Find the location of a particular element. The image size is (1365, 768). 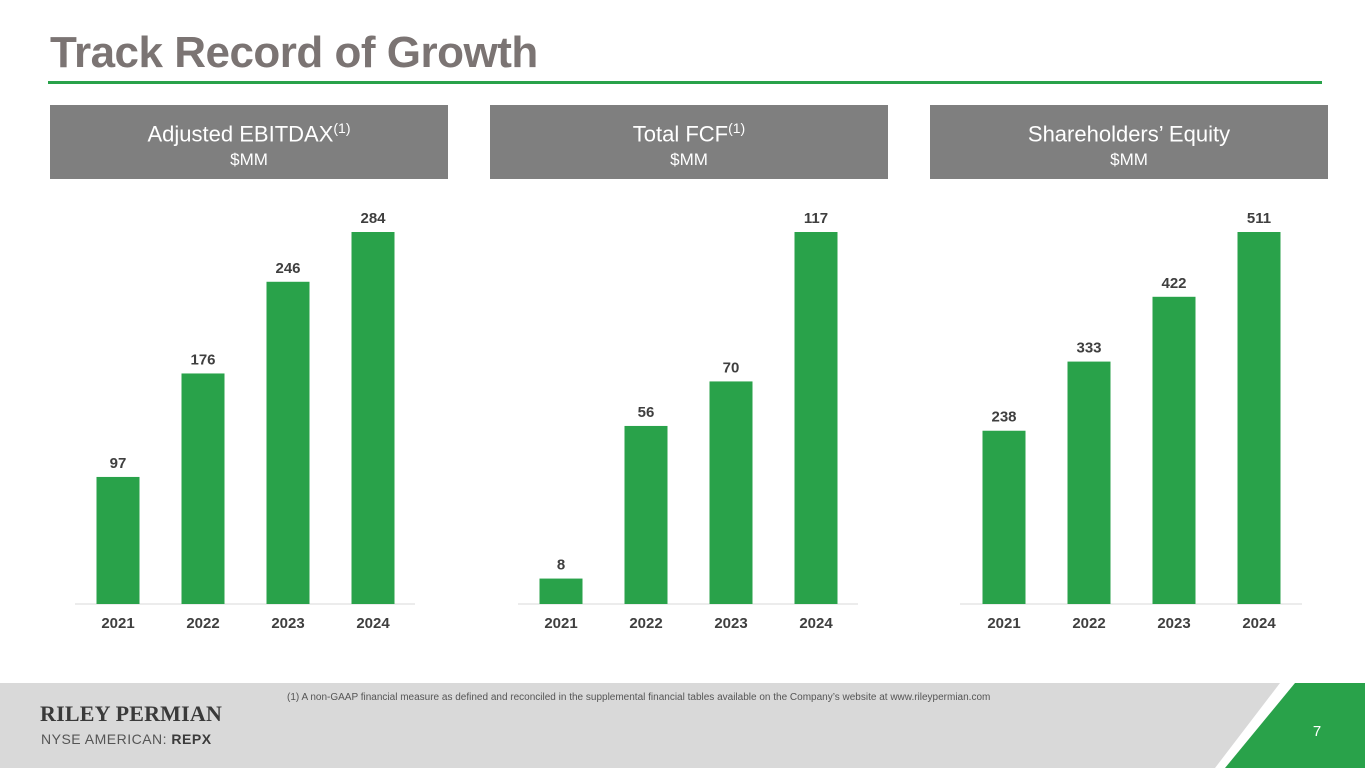

ebitdax-chart-header: Adjusted EBITDAX(1) $MM is located at coordinates (249, 142).